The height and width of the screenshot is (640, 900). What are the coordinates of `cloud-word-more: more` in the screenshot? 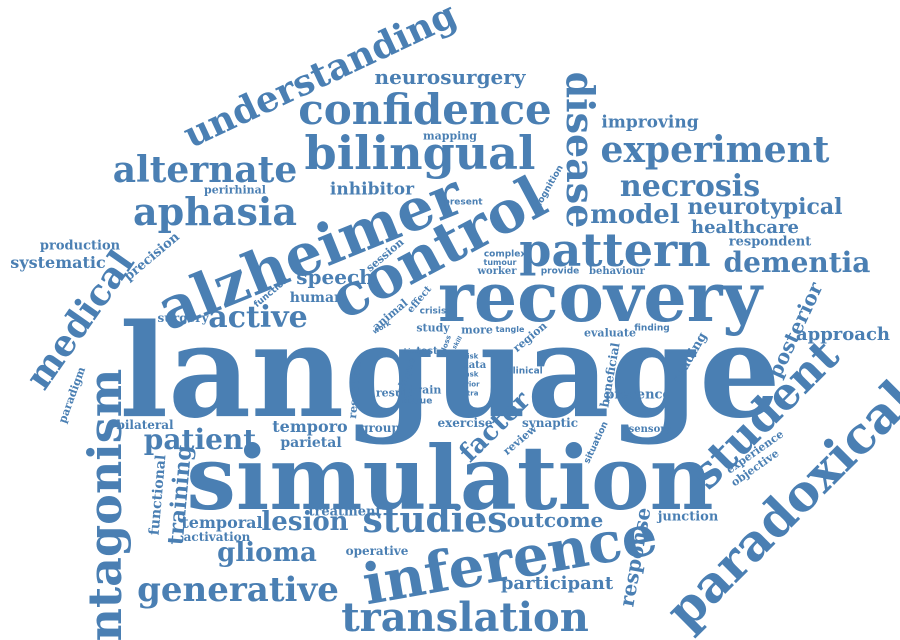 It's located at (477, 330).